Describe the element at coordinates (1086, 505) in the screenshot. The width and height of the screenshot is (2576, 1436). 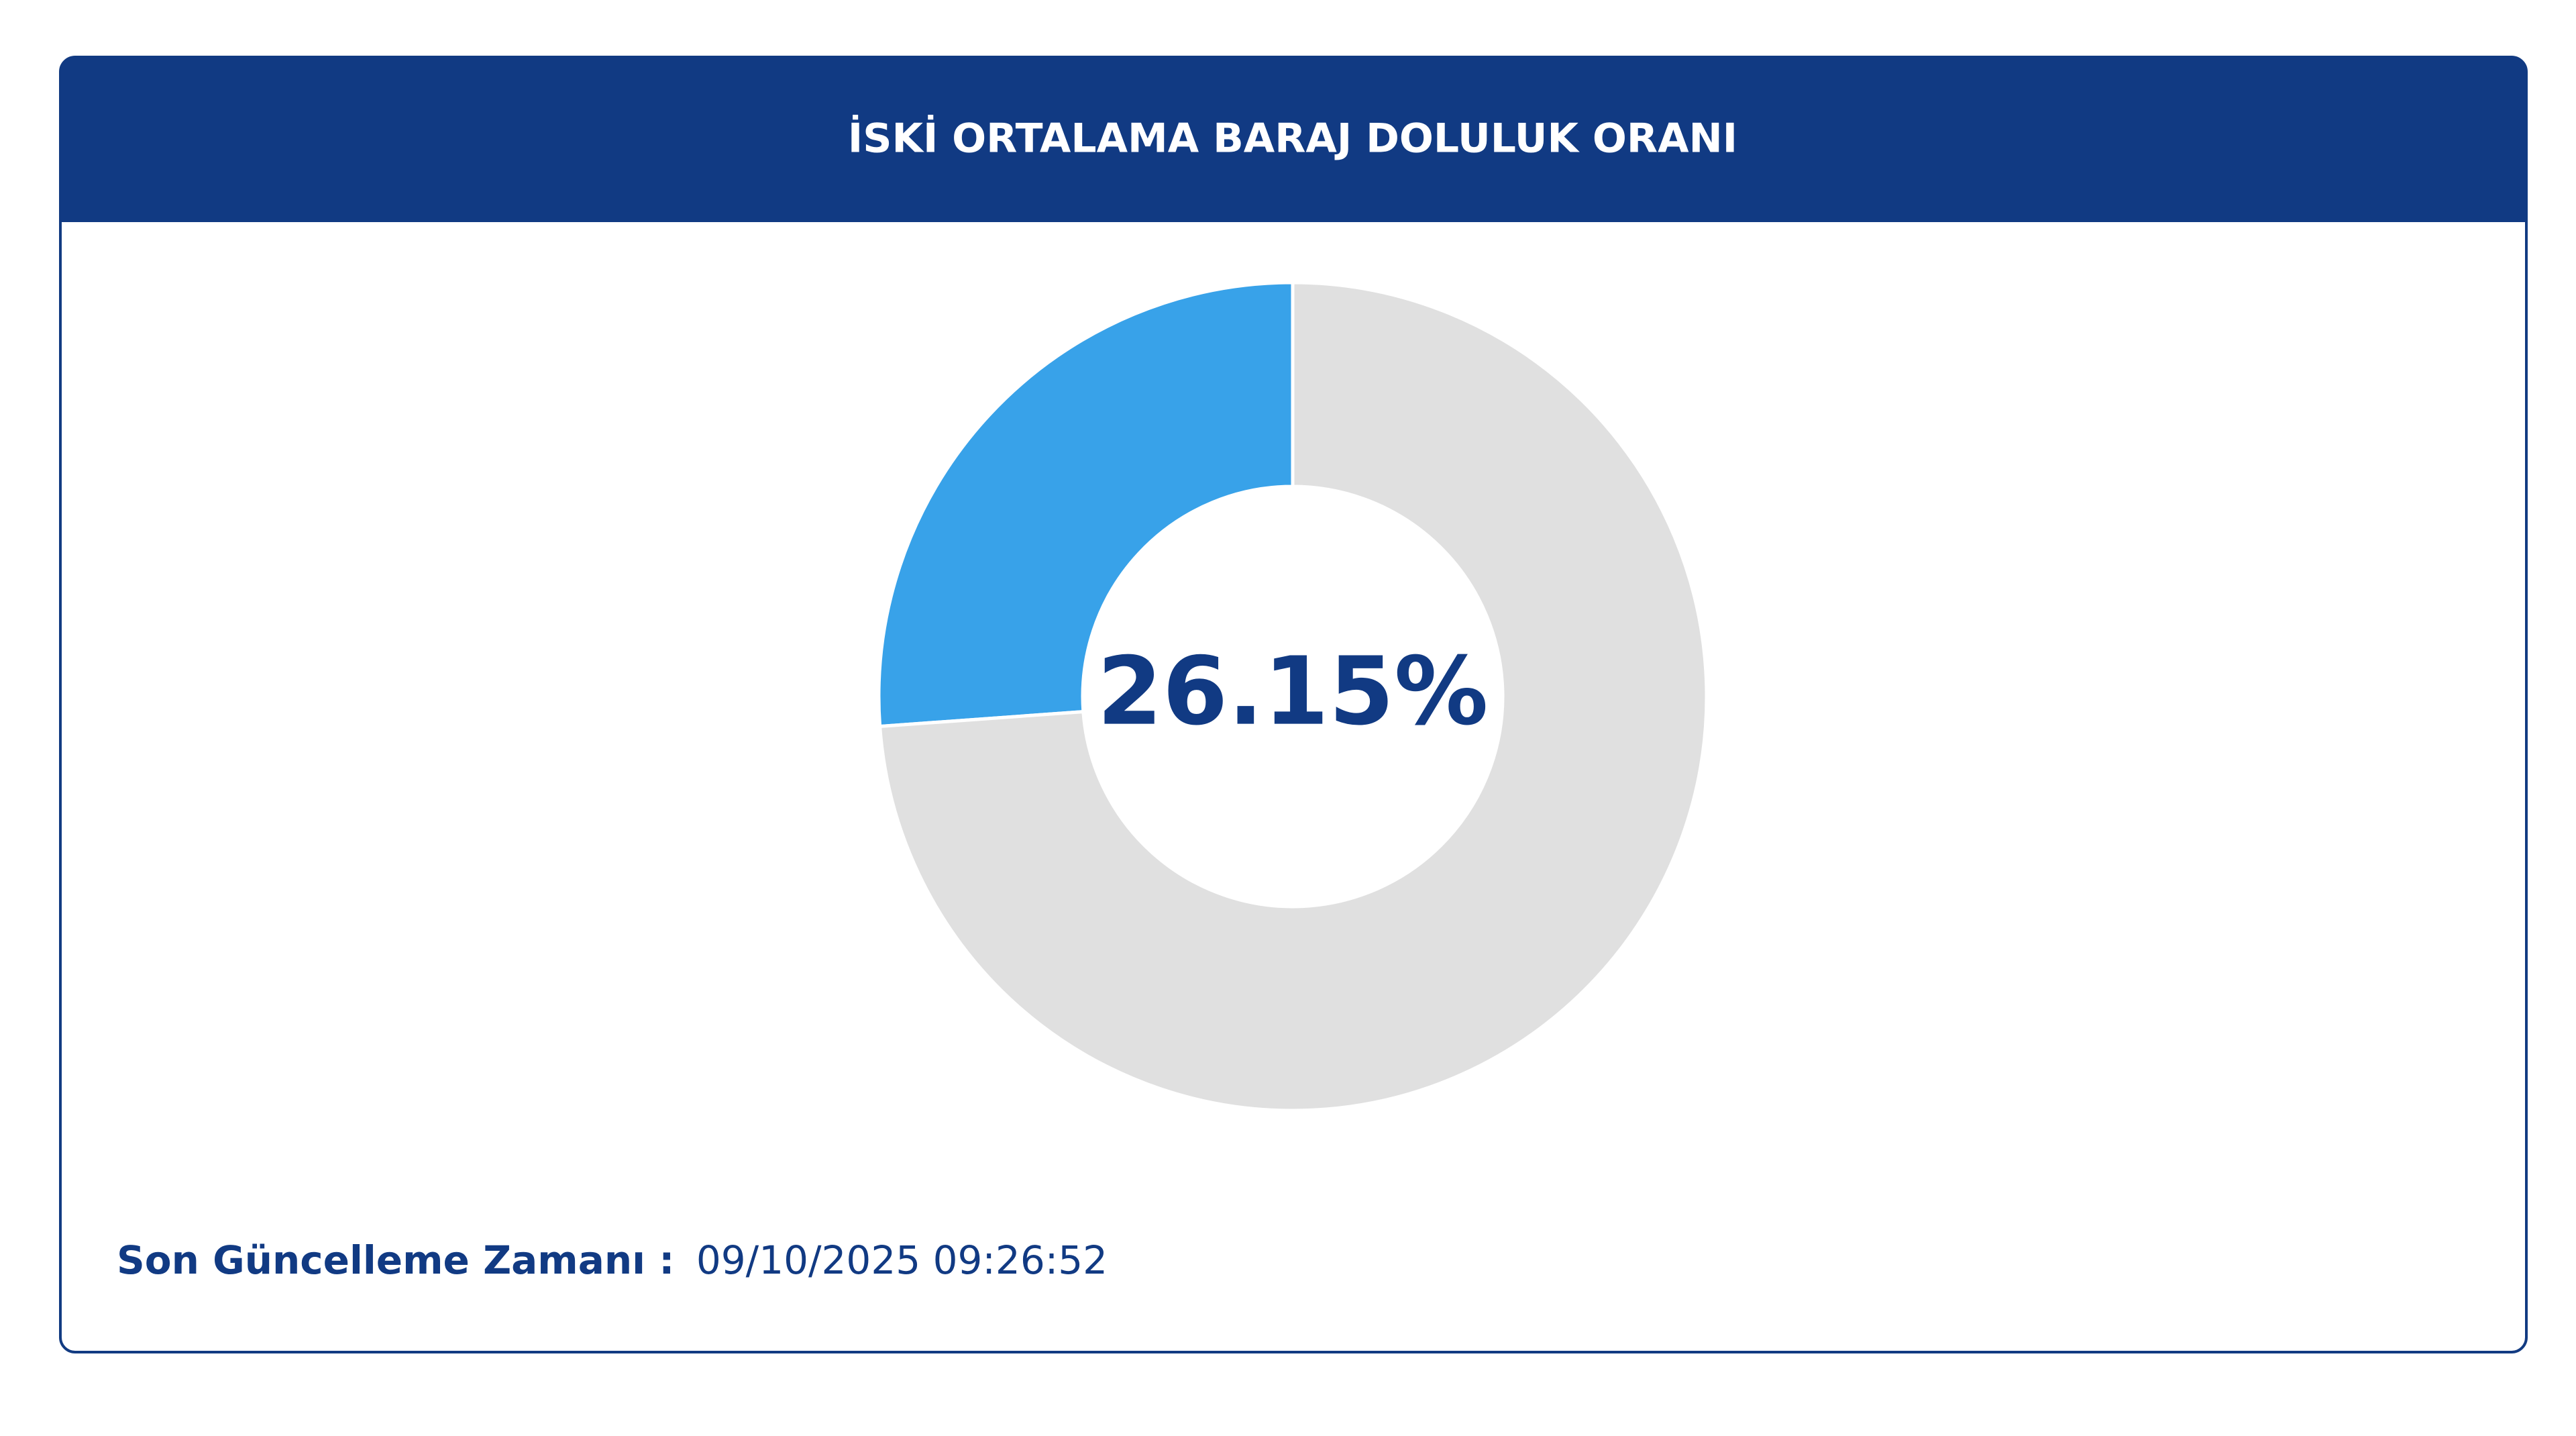
I see `donut-segment` at that location.